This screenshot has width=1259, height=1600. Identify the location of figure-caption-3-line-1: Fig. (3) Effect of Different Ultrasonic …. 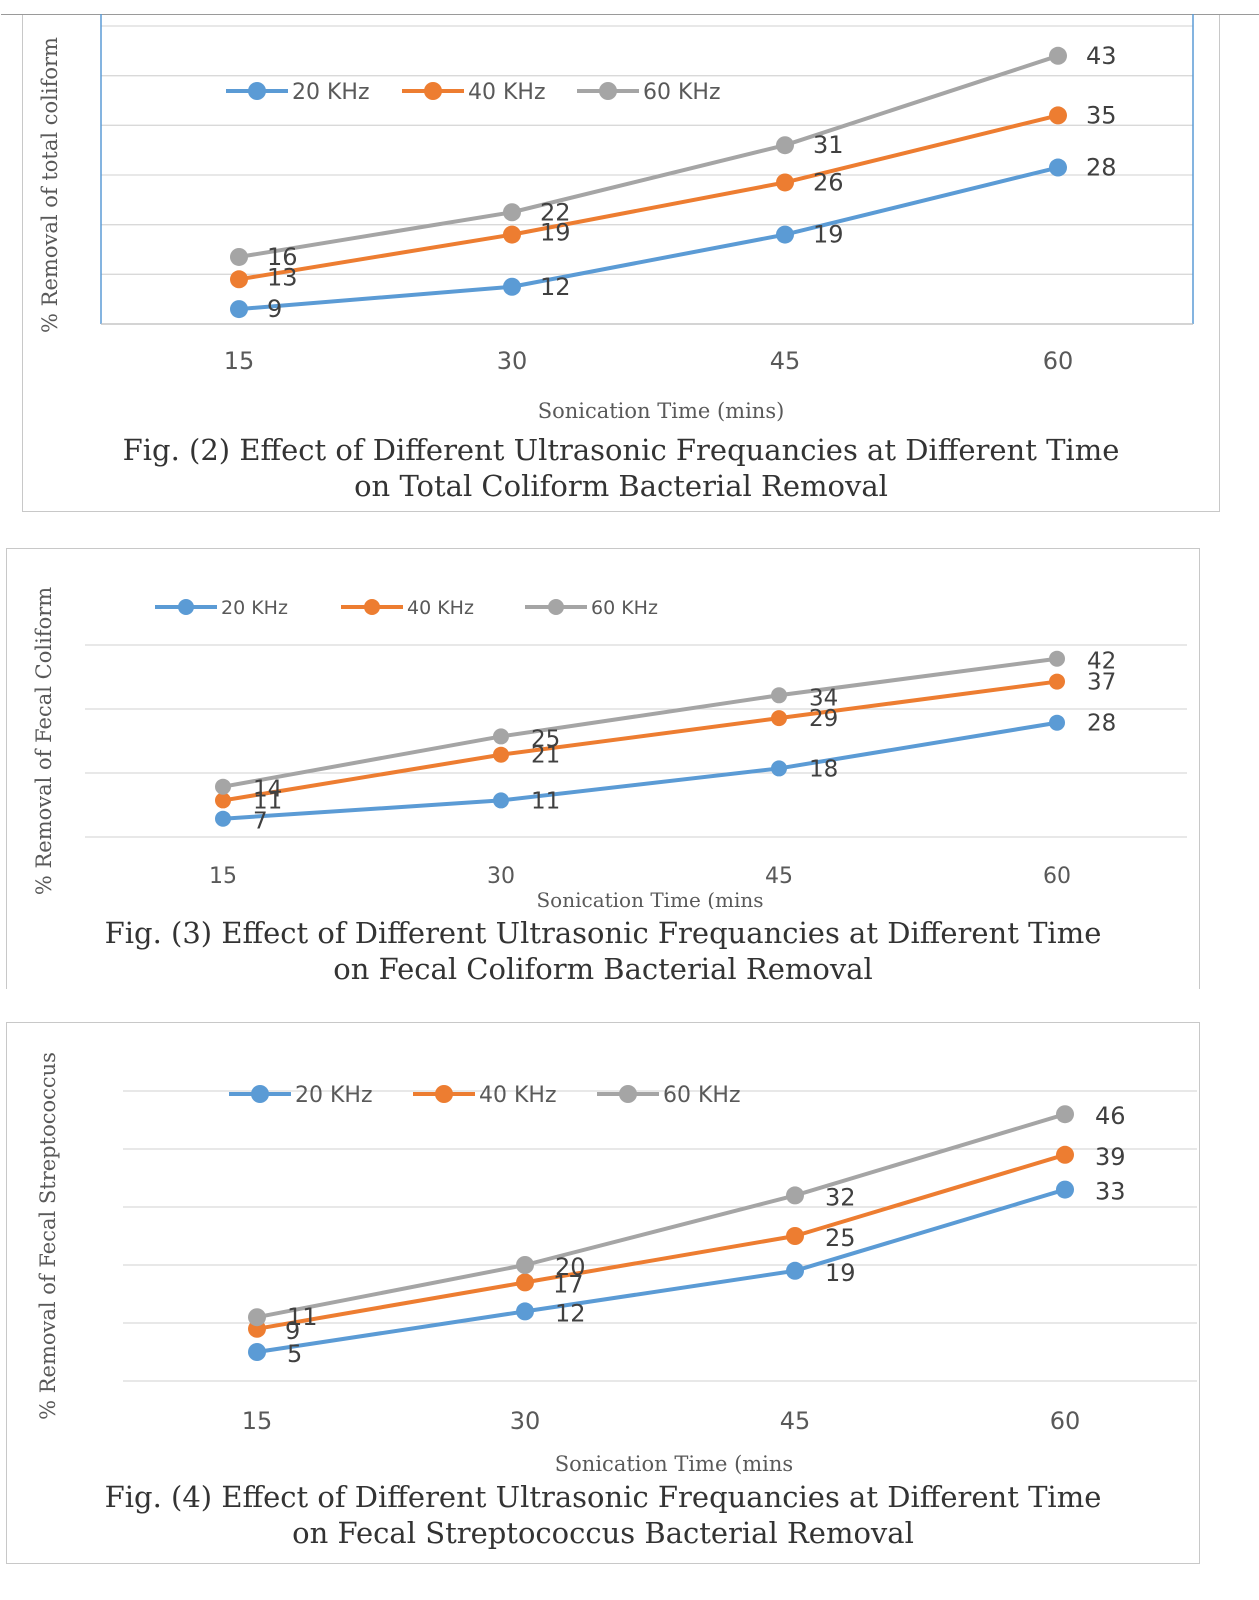
(603, 933).